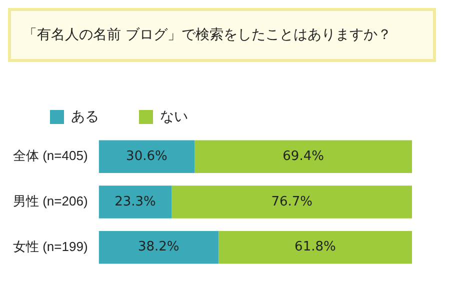  I want to click on data-label: 69.4%, so click(303, 156).